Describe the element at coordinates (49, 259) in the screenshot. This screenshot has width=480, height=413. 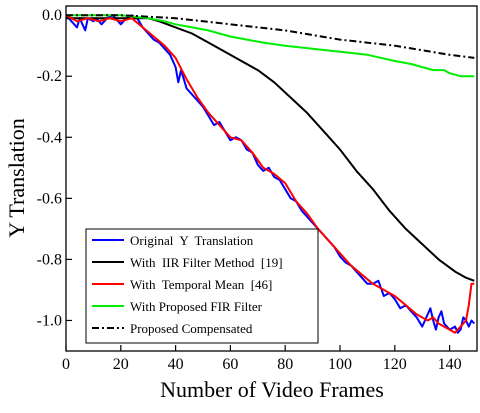
I see `y-tick-label: -0.8` at that location.